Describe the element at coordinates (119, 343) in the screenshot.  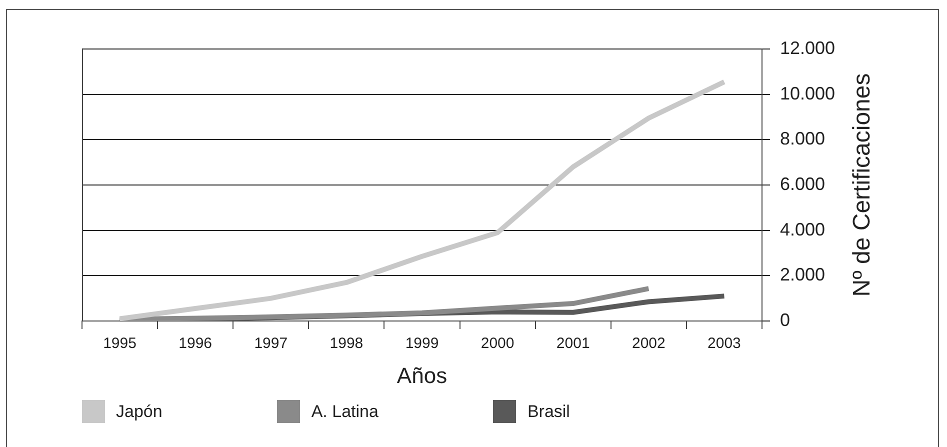
I see `x-tick-label: 1995` at that location.